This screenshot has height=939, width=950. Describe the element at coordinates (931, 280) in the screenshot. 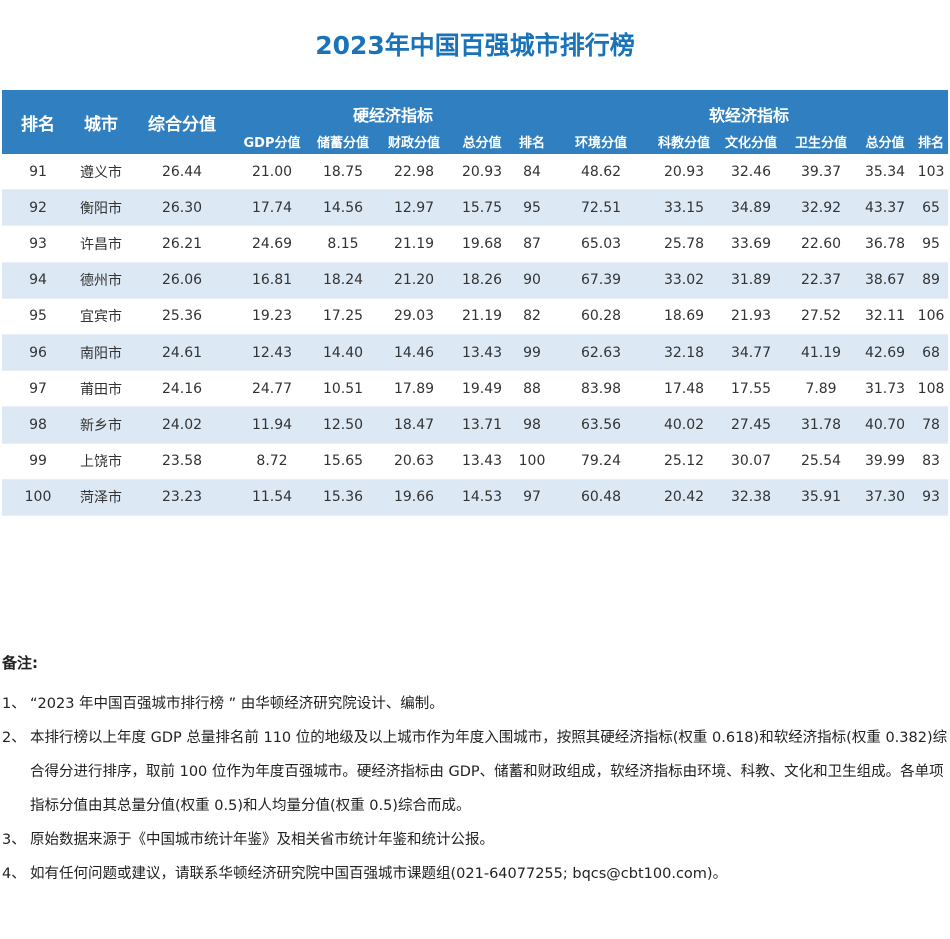

I see `cell-soft-rank: 89` at that location.